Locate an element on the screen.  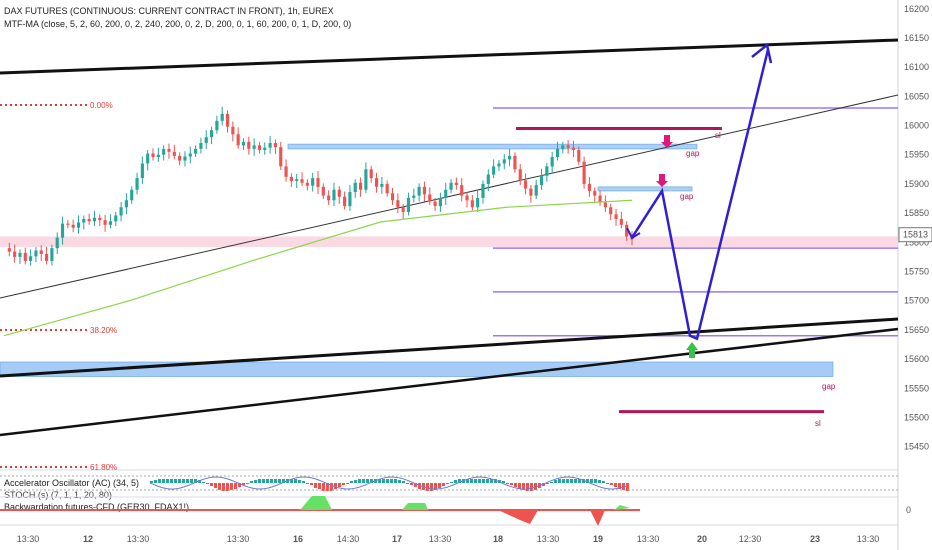
demand-zone is located at coordinates (417, 369).